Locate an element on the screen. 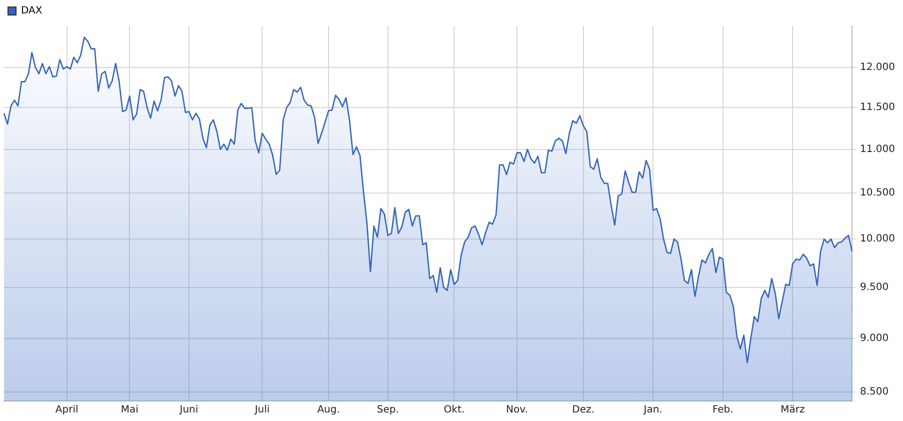 This screenshot has height=421, width=903. y-tick-label: 11.500 is located at coordinates (878, 108).